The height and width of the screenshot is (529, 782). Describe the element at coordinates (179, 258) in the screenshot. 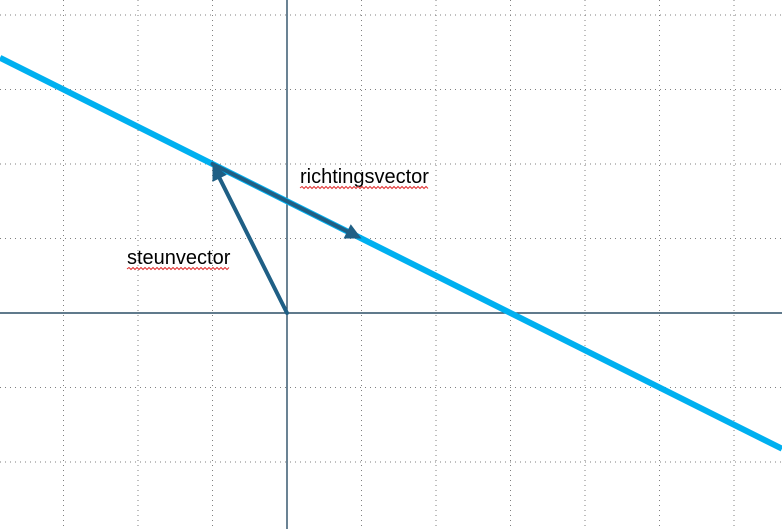

I see `steunvector-label: steunvector` at that location.